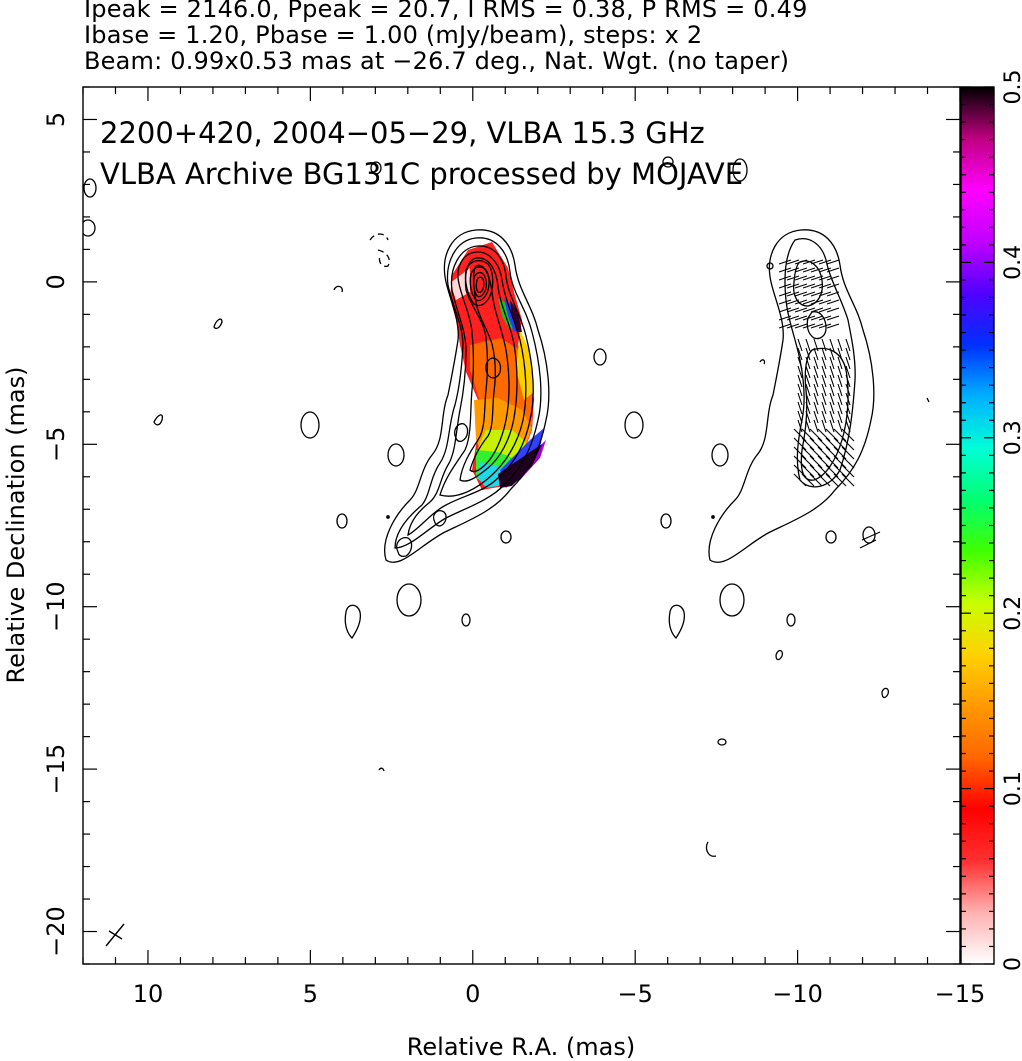  What do you see at coordinates (56, 606) in the screenshot?
I see `y-tick-label: −10` at bounding box center [56, 606].